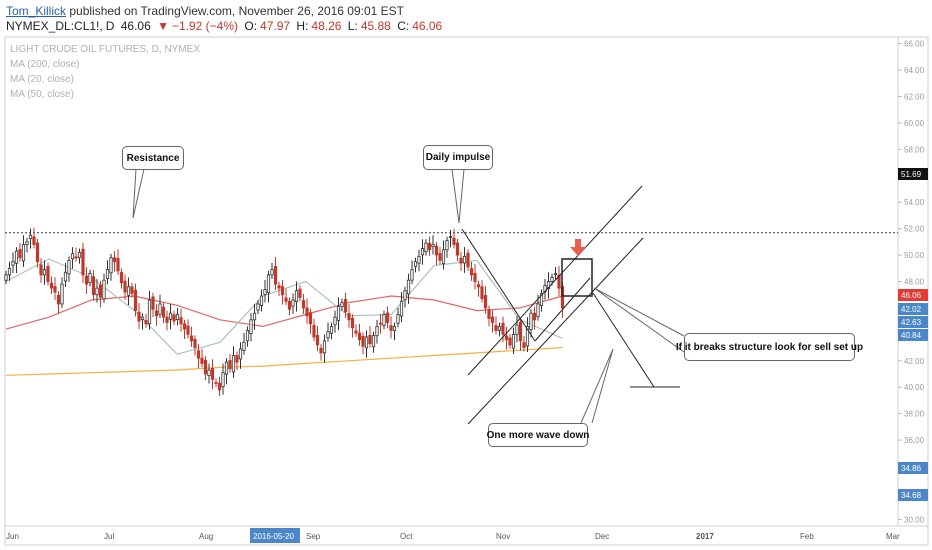 The width and height of the screenshot is (932, 550). Describe the element at coordinates (36, 11) in the screenshot. I see `author-link: Tom_Killick` at that location.